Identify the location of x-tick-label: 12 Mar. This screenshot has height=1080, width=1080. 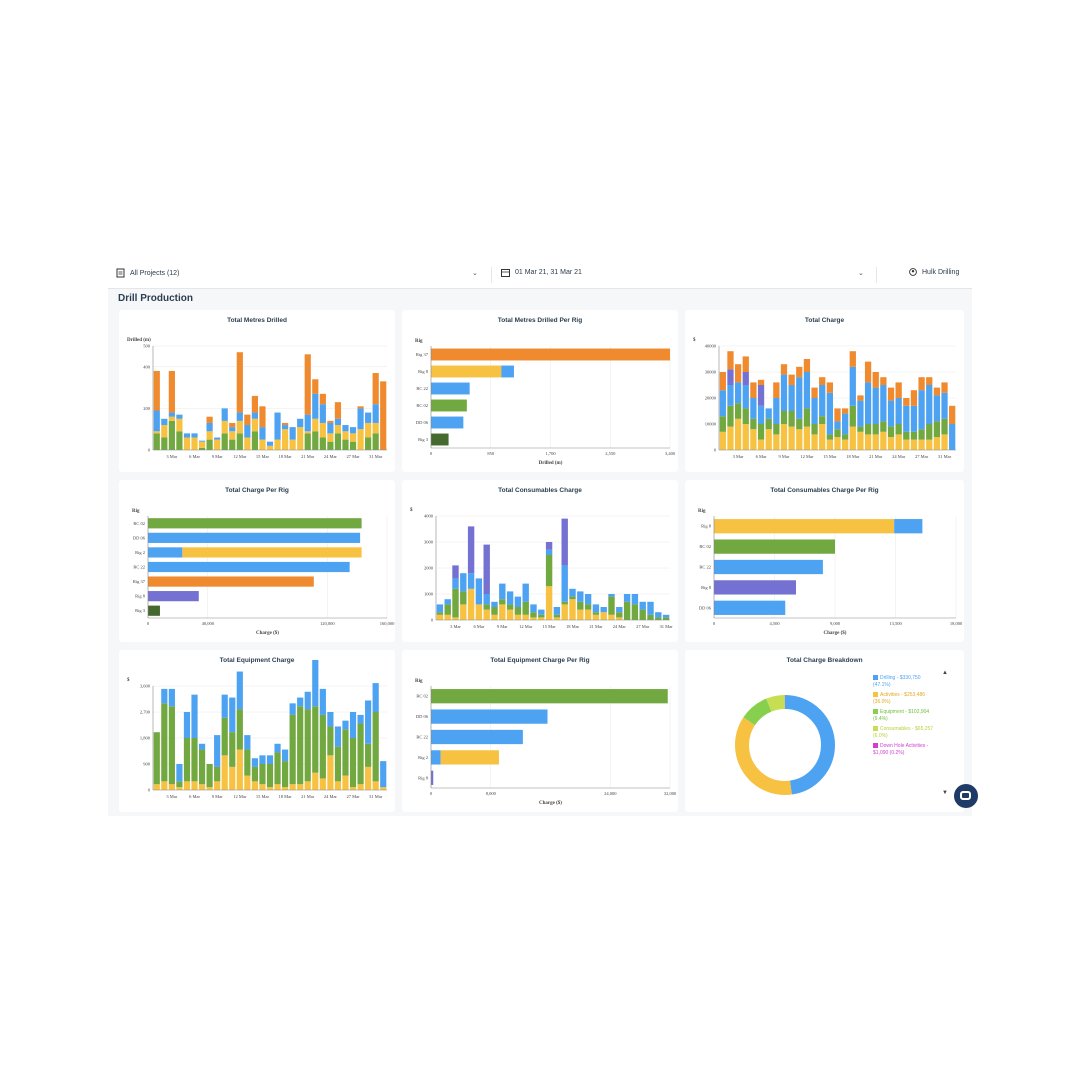
(526, 626).